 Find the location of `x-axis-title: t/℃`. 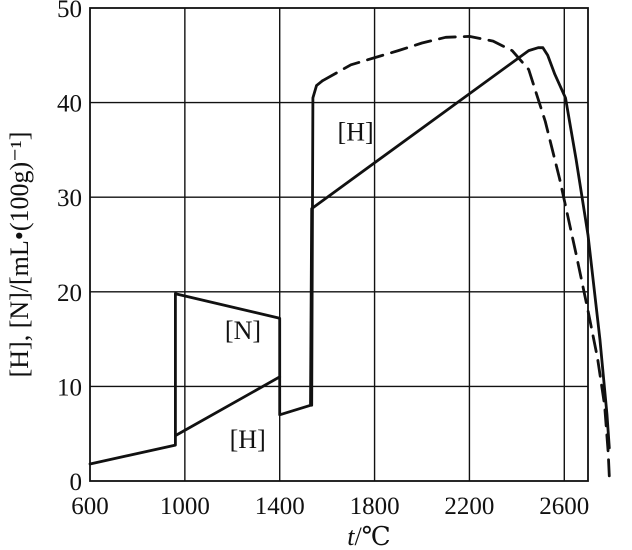

x-axis-title: t/℃ is located at coordinates (369, 536).